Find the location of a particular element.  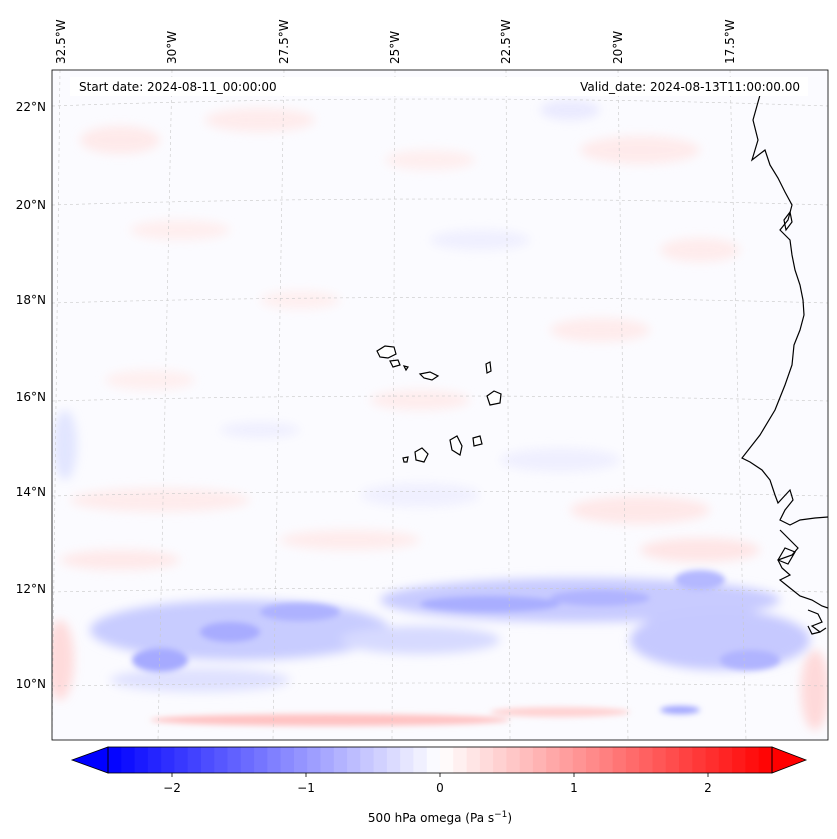

colorbar-tick-label: 2 is located at coordinates (708, 788).